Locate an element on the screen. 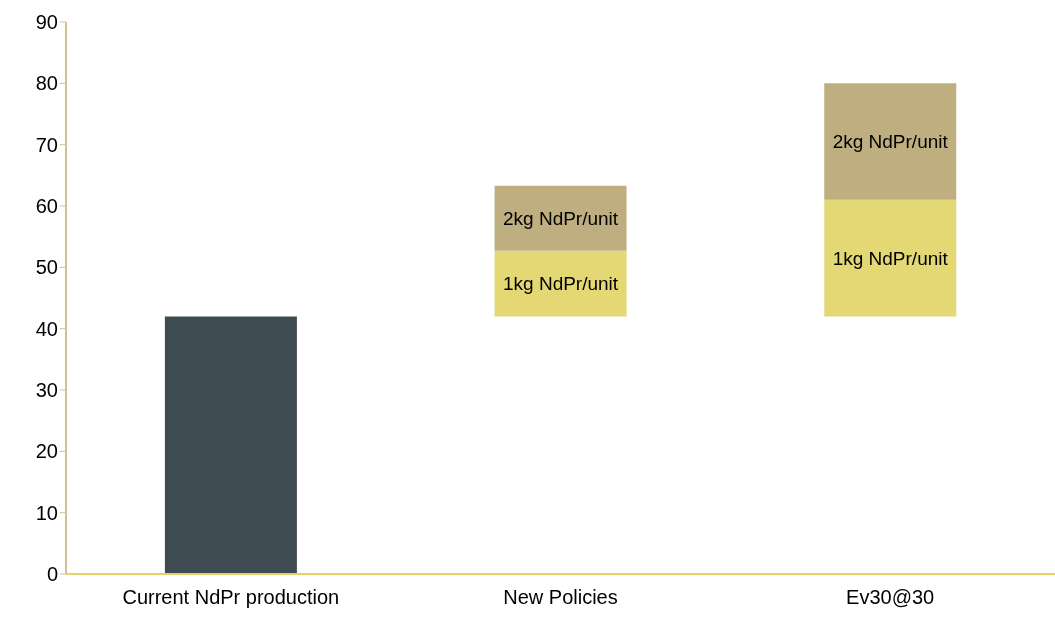  y-tick-label: 10 is located at coordinates (46, 512).